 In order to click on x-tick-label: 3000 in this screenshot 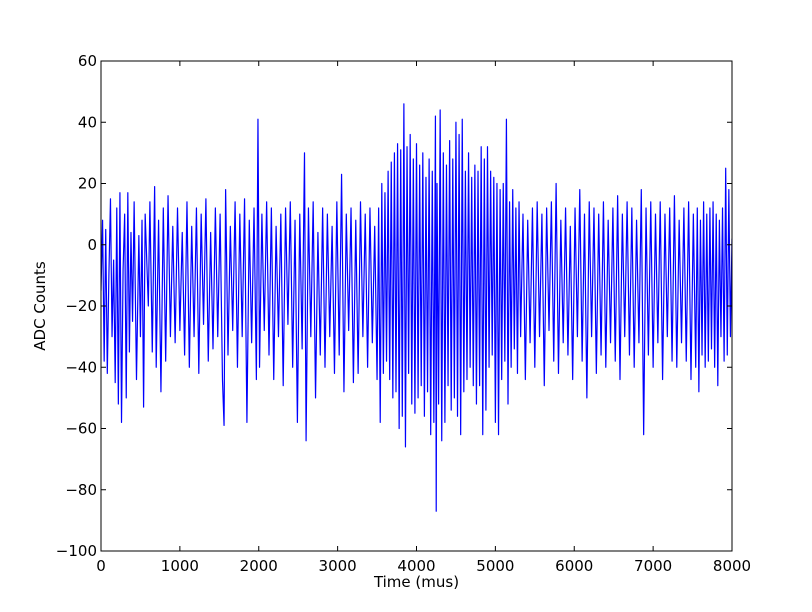, I will do `click(338, 566)`.